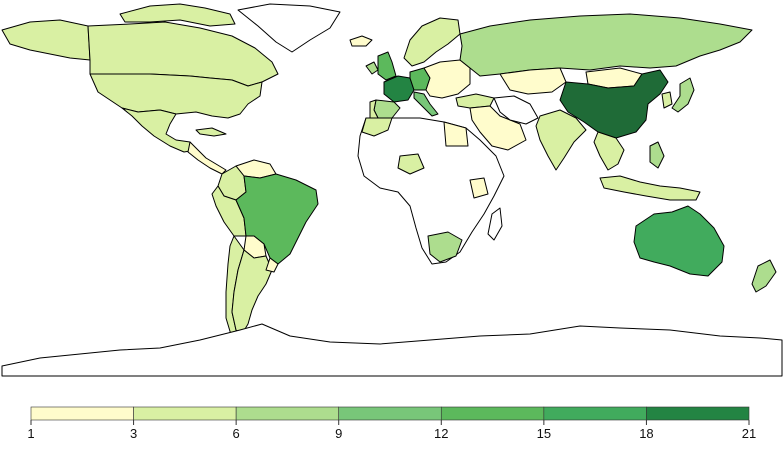 The height and width of the screenshot is (449, 784). I want to click on region-australia, so click(679, 241).